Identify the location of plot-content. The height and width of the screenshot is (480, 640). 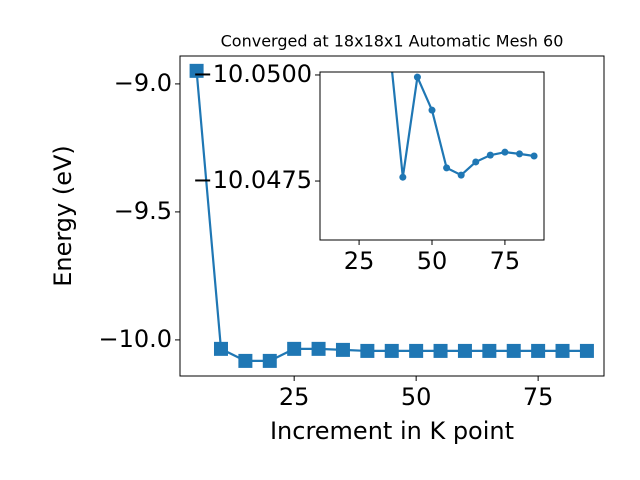
(464, 126).